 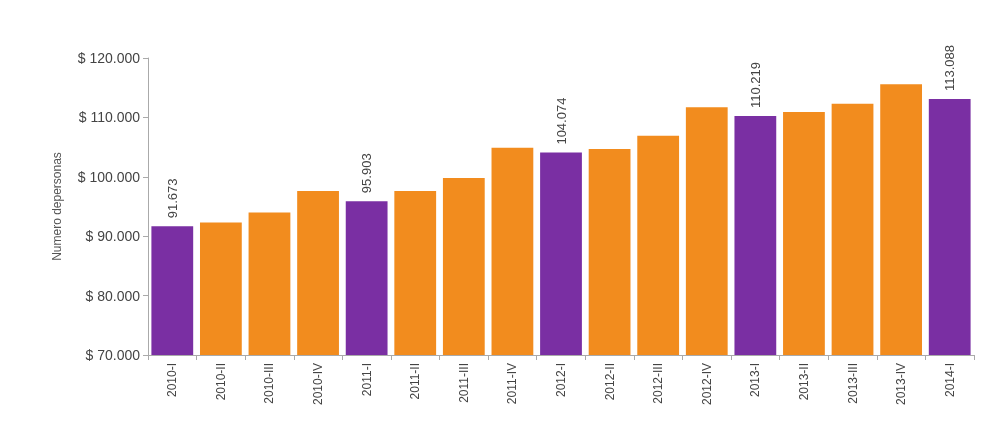 I want to click on x-tick-label: 2012-IV, so click(x=706, y=384).